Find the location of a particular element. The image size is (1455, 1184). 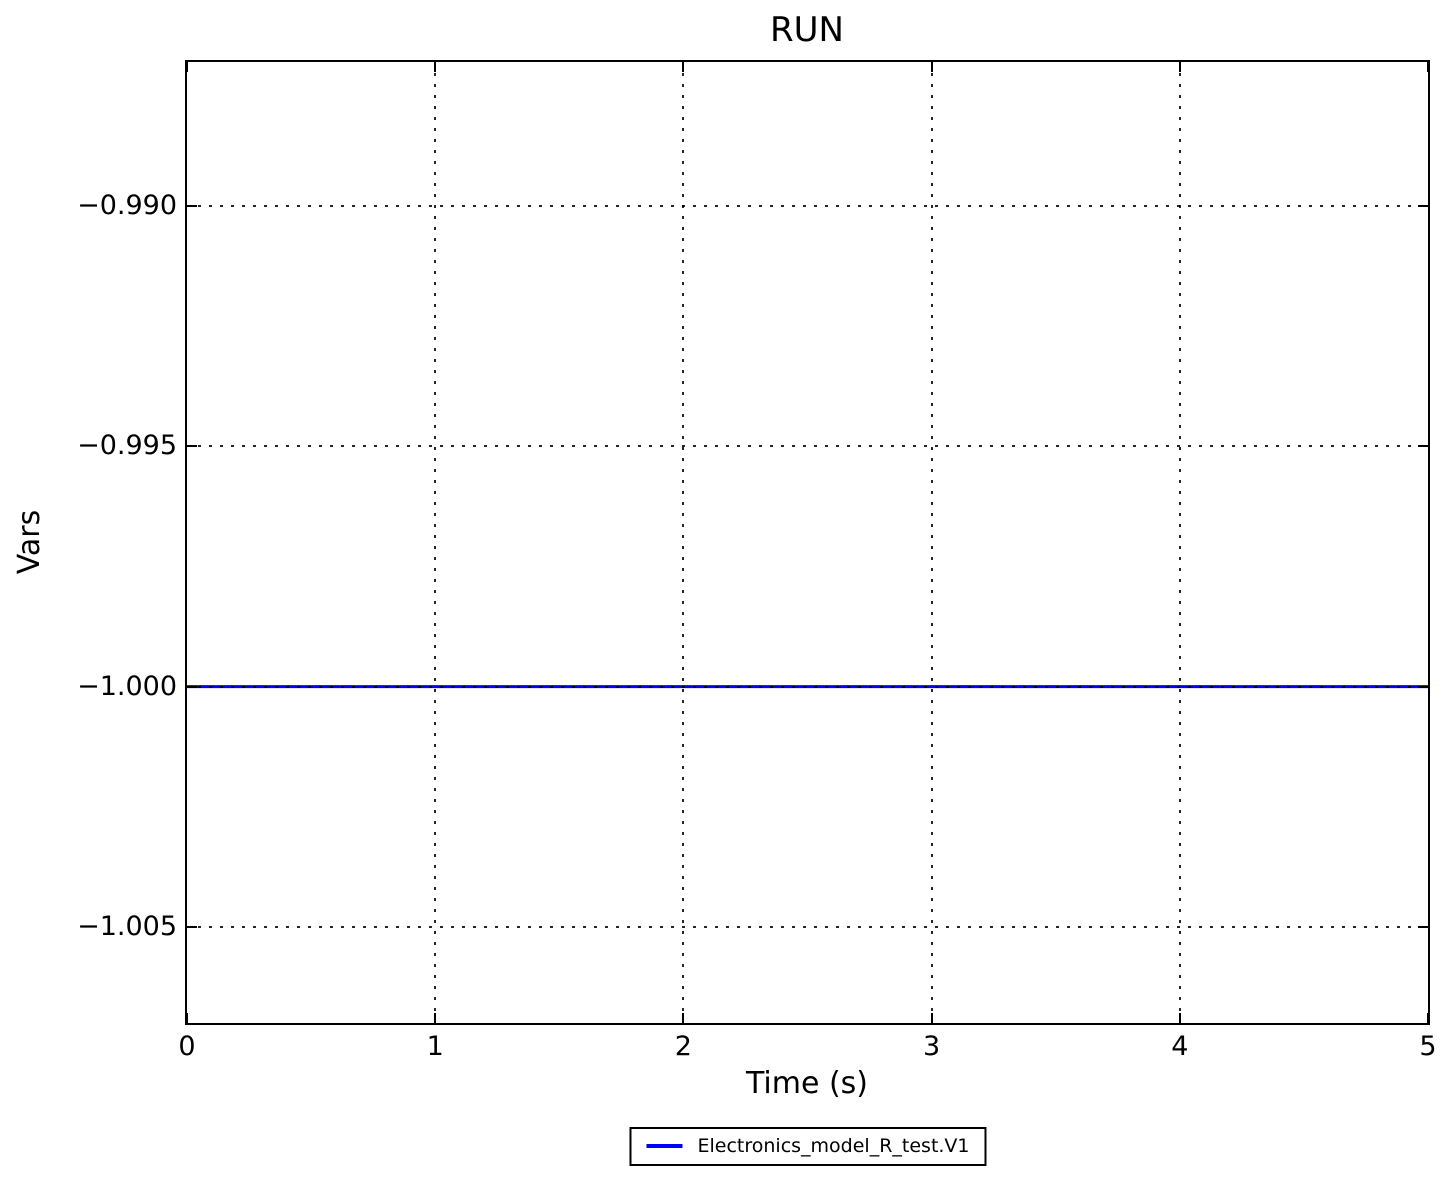

x-tick-label: 5 is located at coordinates (1428, 1046).